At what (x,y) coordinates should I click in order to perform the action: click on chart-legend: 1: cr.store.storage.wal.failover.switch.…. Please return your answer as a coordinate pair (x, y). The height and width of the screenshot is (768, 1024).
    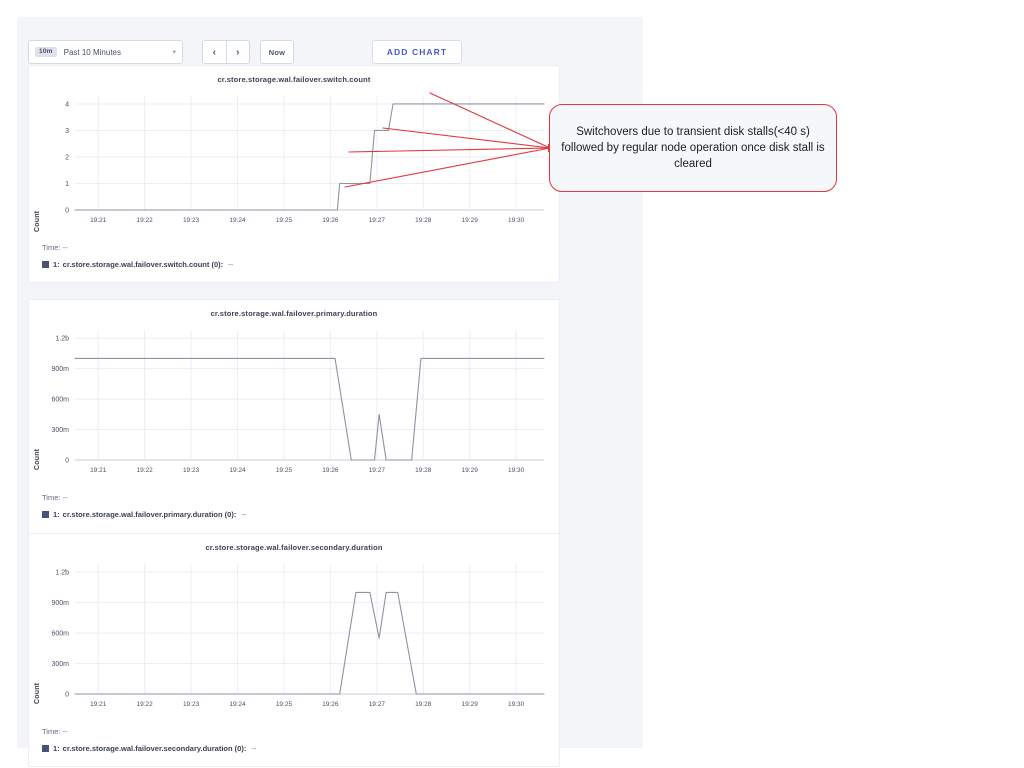
    Looking at the image, I should click on (300, 264).